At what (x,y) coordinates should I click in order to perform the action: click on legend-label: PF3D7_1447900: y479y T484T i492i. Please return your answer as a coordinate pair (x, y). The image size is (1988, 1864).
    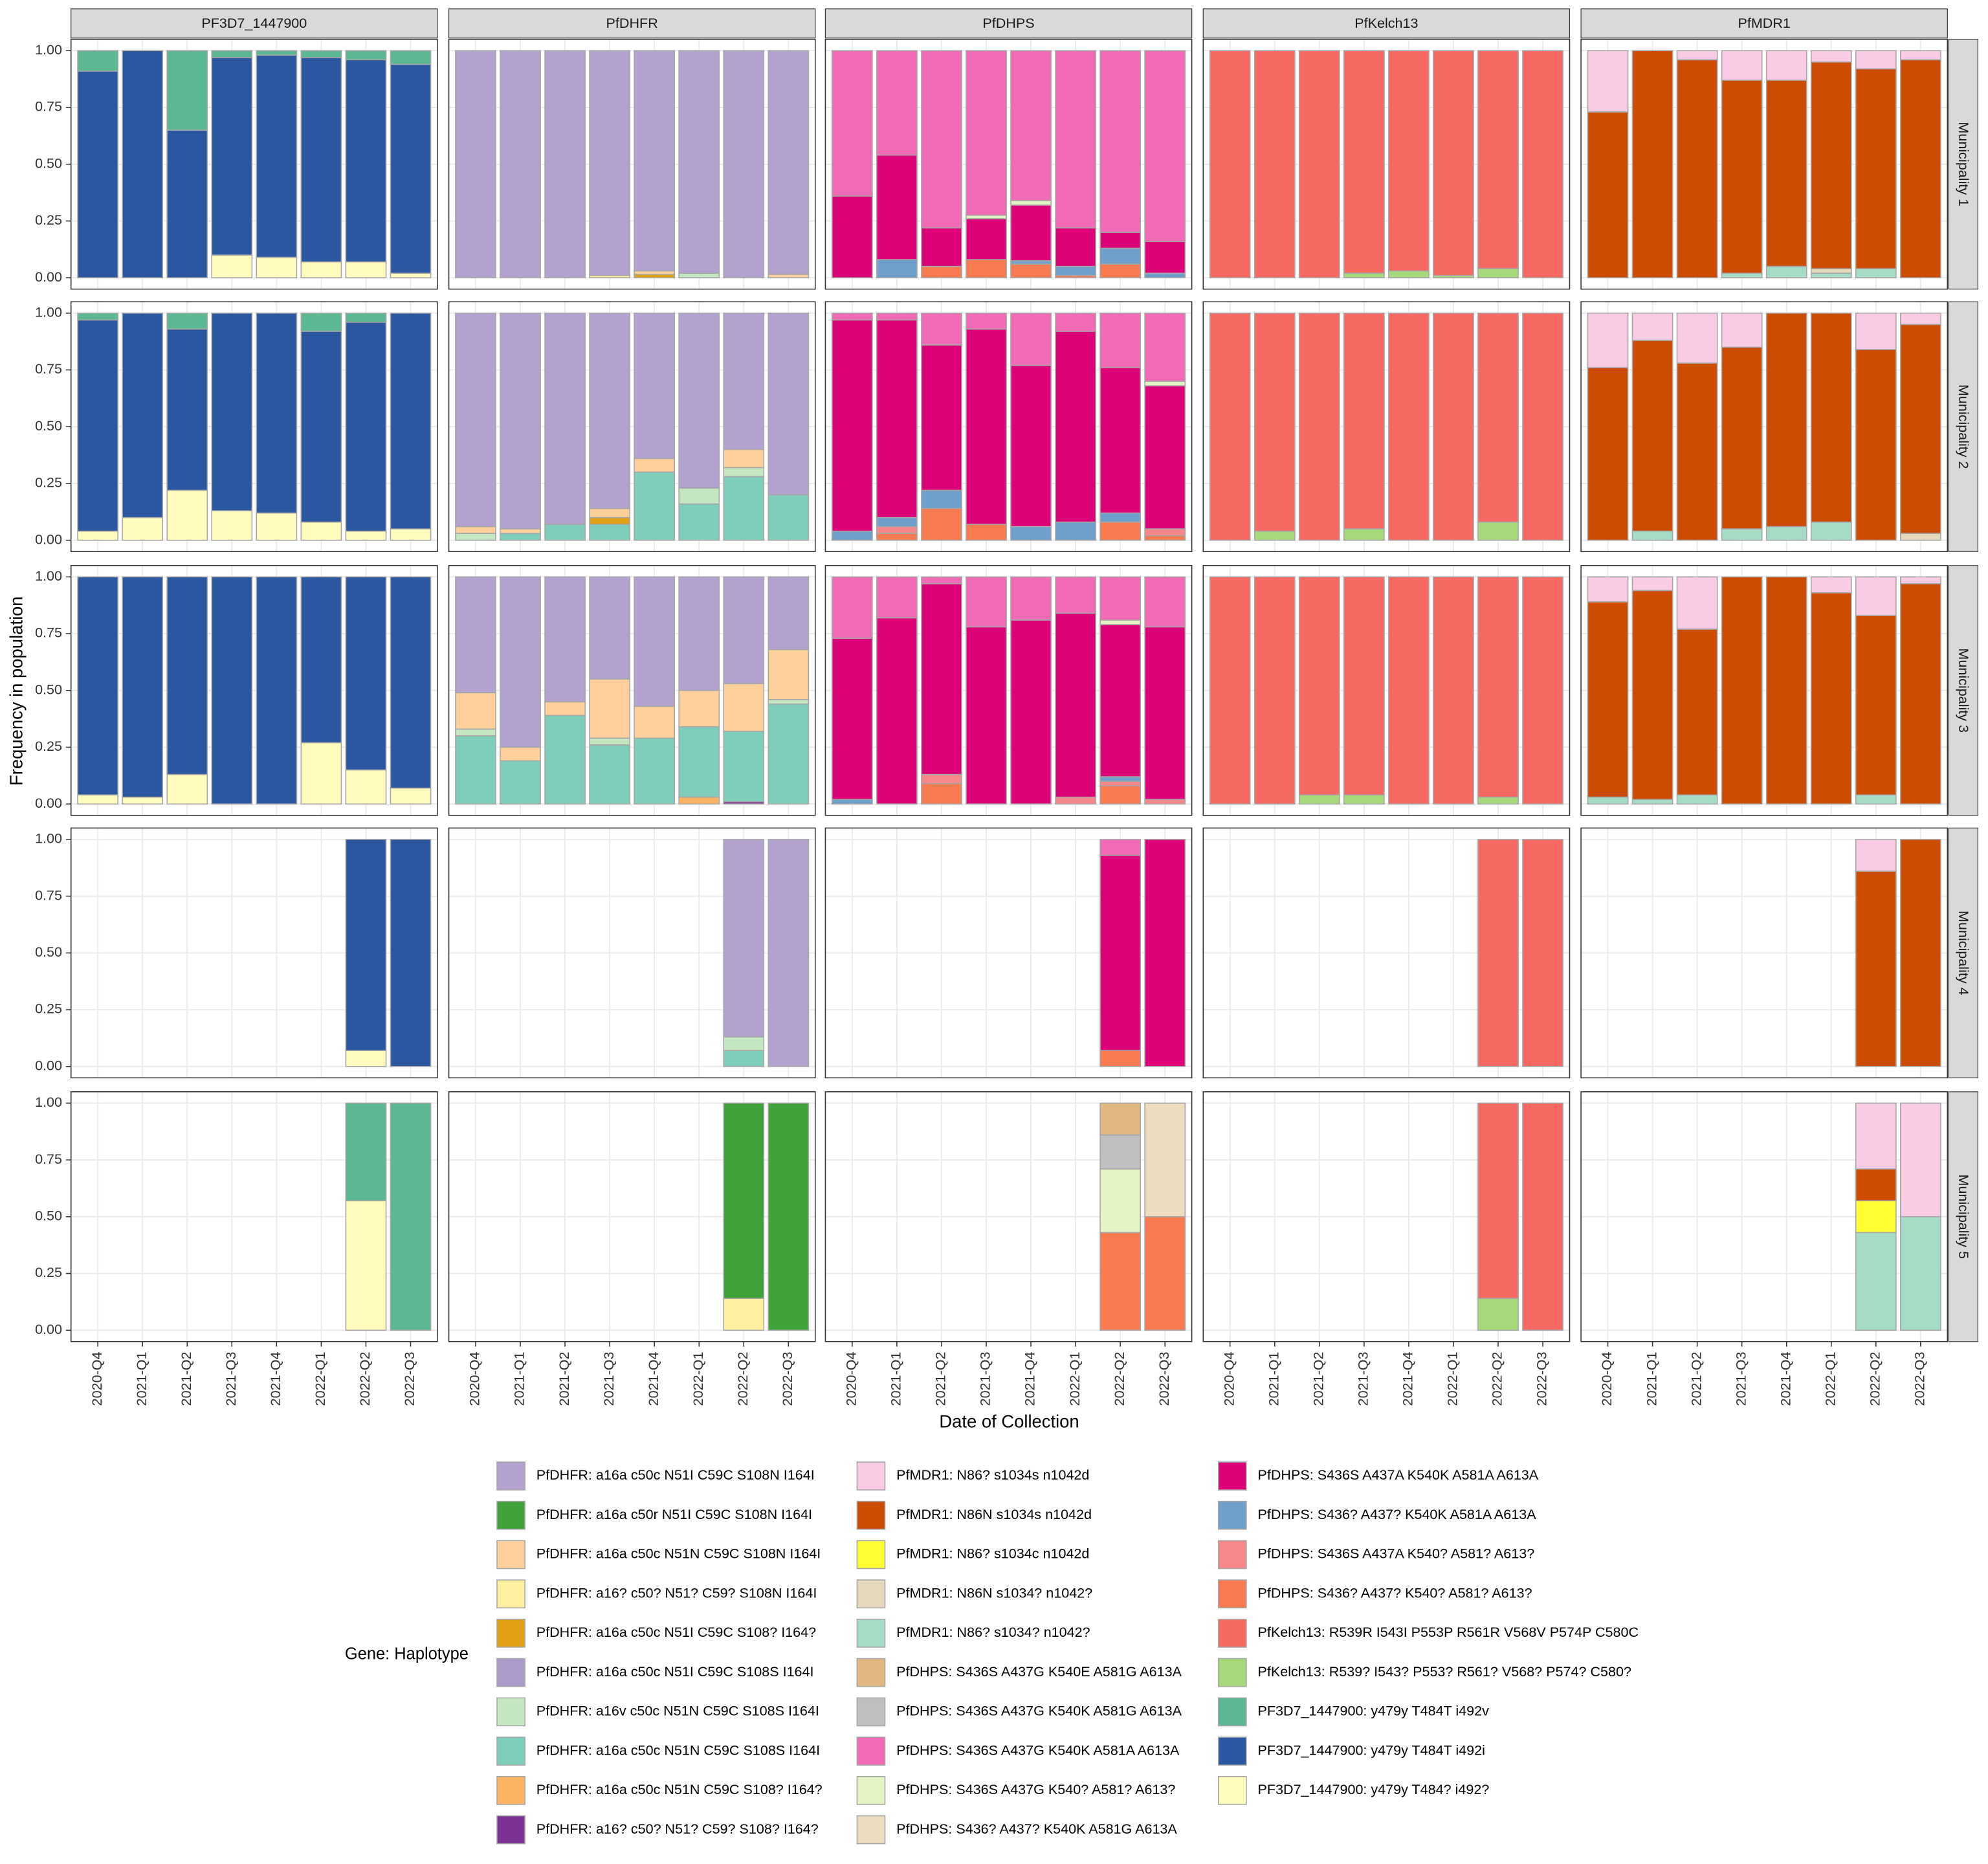
    Looking at the image, I should click on (1371, 1750).